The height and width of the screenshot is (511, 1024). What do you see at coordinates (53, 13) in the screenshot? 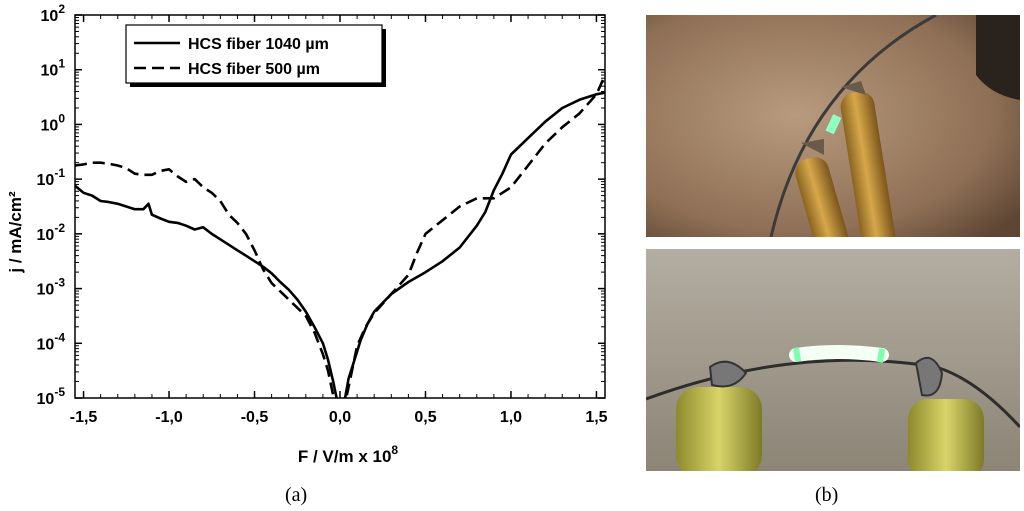
I see `y-tick-label: 10²` at bounding box center [53, 13].